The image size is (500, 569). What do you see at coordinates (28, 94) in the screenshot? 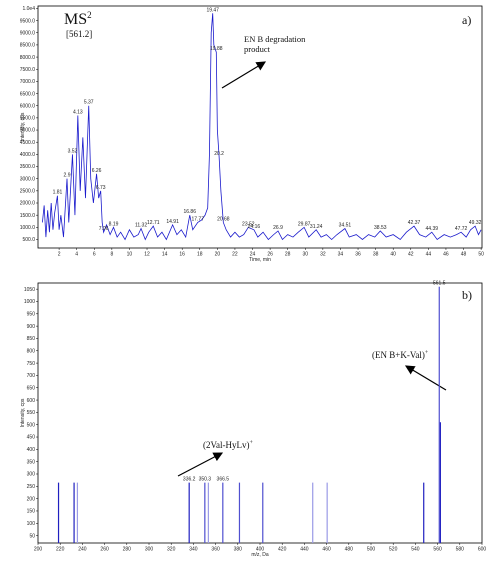
I see `y-tick-label: 6500.0` at bounding box center [28, 94].